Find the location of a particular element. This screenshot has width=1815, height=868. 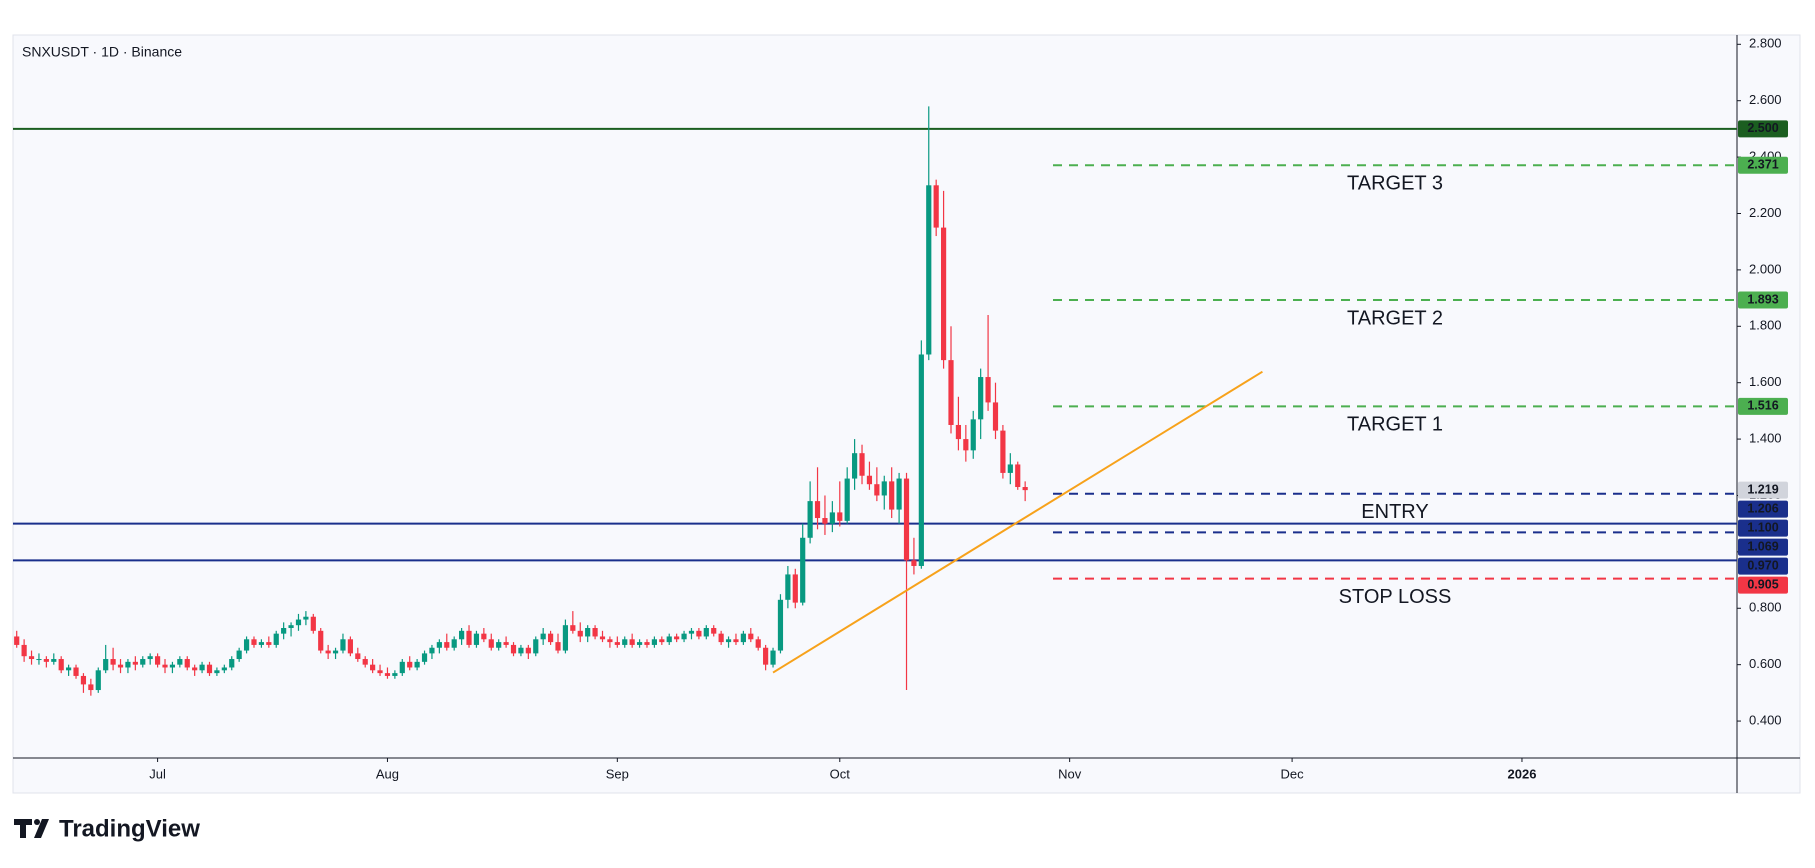

y-tick-label: 2.000 is located at coordinates (1765, 268).